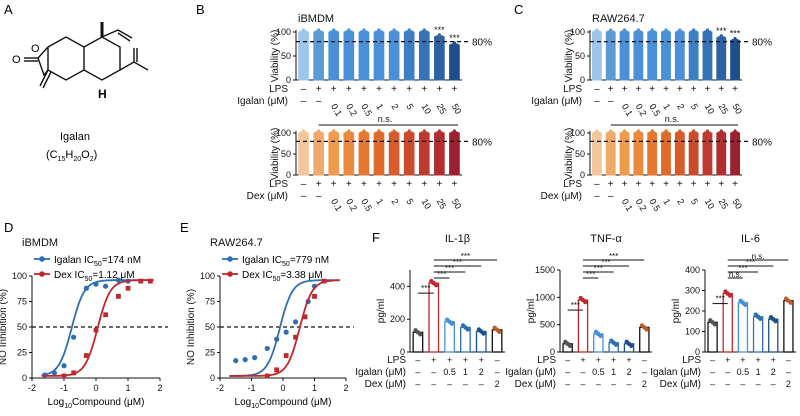 The width and height of the screenshot is (800, 416). What do you see at coordinates (605, 262) in the screenshot?
I see `bracket-label: ***` at bounding box center [605, 262].